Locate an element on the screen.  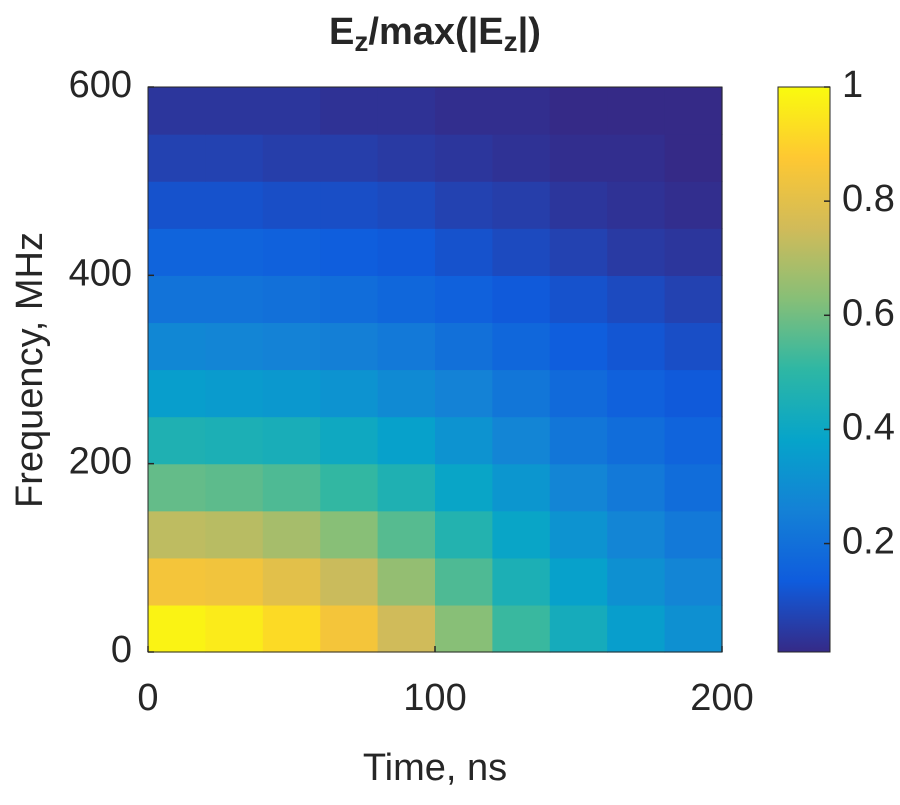
title-part: /max(|E is located at coordinates (435, 32).